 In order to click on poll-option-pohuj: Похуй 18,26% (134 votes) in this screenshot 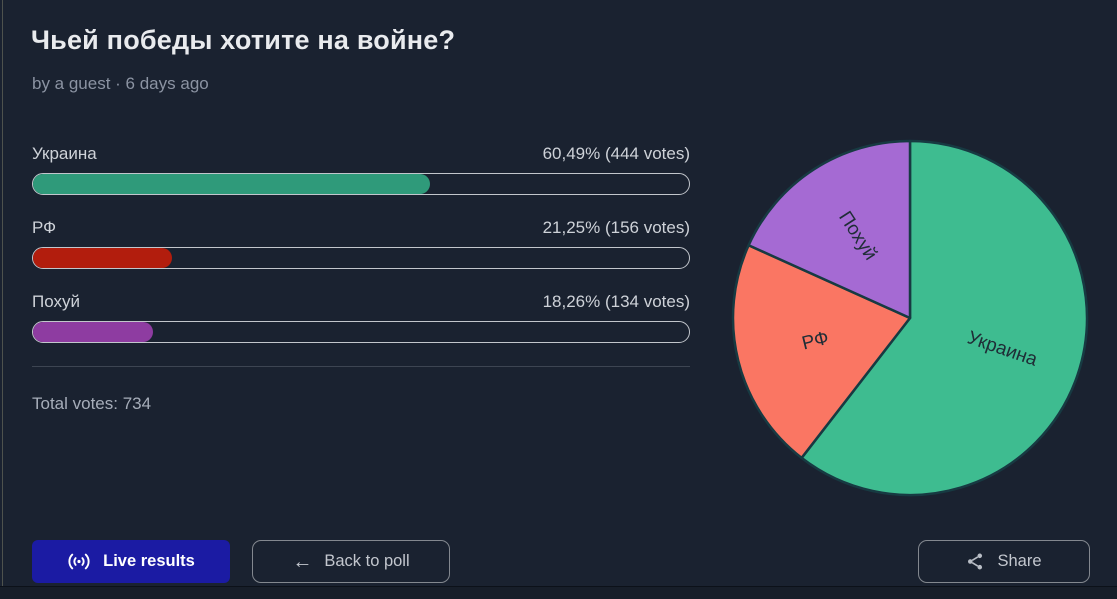, I will do `click(361, 317)`.